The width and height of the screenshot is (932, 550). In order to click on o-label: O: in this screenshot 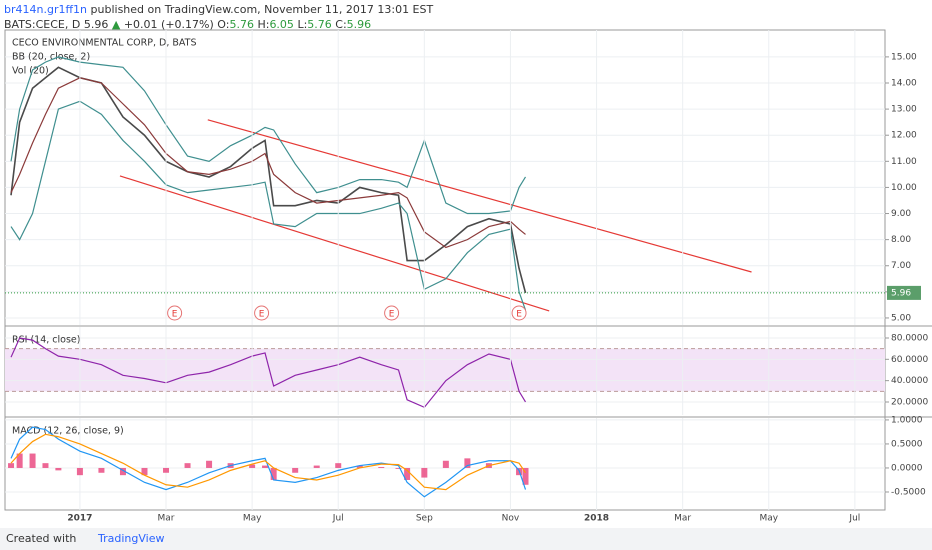, I will do `click(223, 24)`.